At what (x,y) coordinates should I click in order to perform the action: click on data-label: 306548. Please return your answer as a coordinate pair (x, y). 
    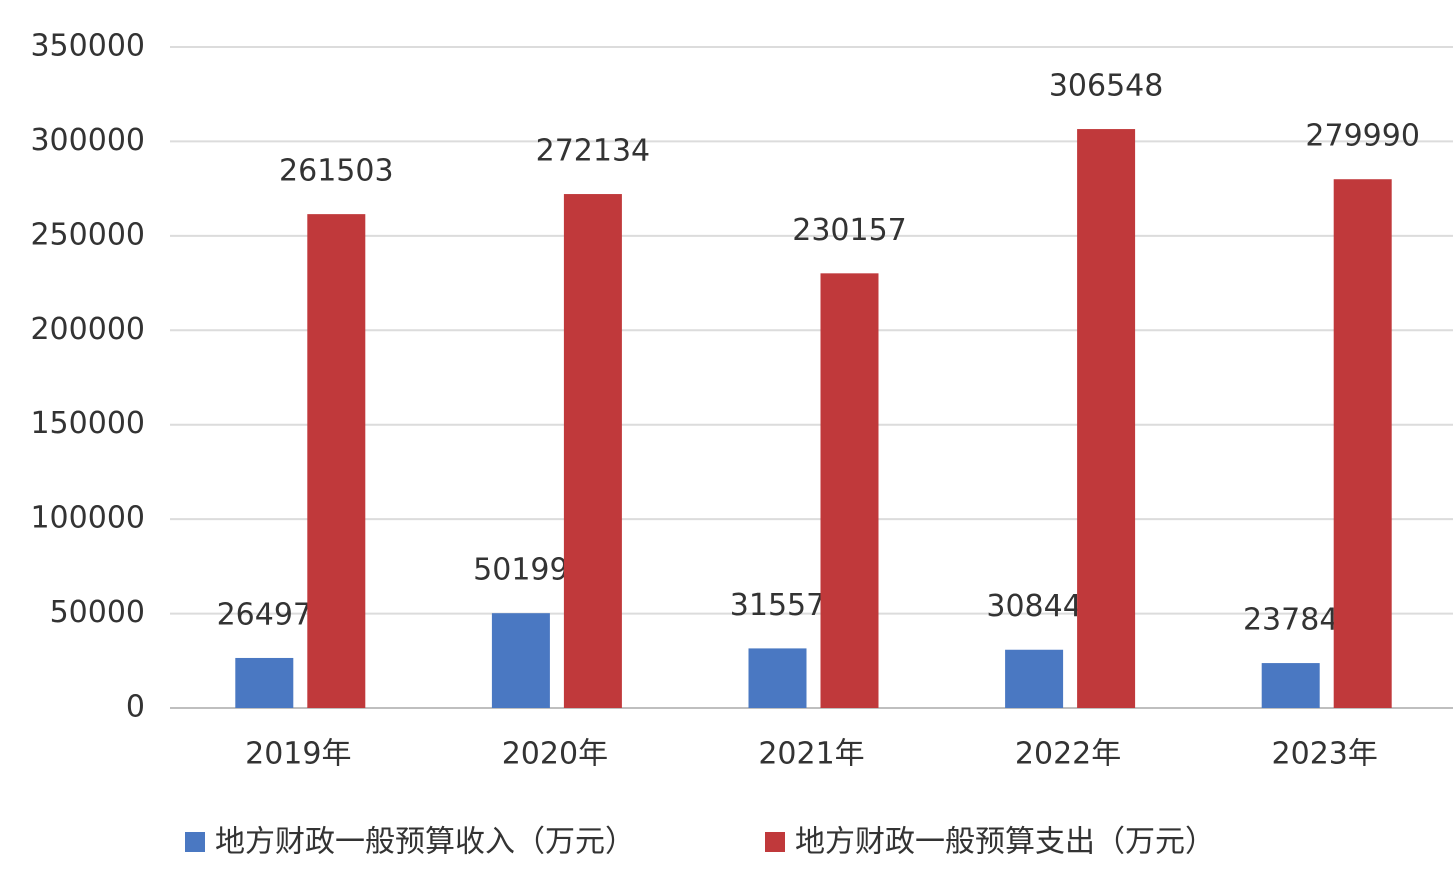
    Looking at the image, I should click on (1106, 86).